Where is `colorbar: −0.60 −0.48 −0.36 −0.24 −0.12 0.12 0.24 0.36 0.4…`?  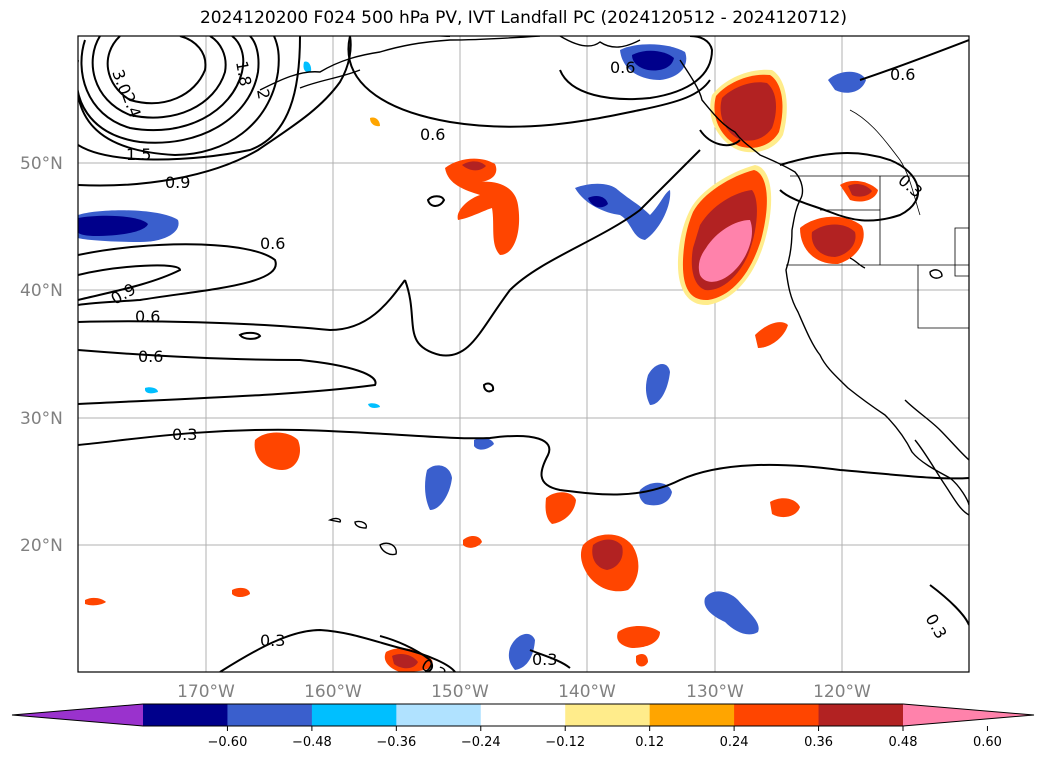 colorbar: −0.60 −0.48 −0.36 −0.24 −0.12 0.12 0.24 0.36 0.4… is located at coordinates (523, 726).